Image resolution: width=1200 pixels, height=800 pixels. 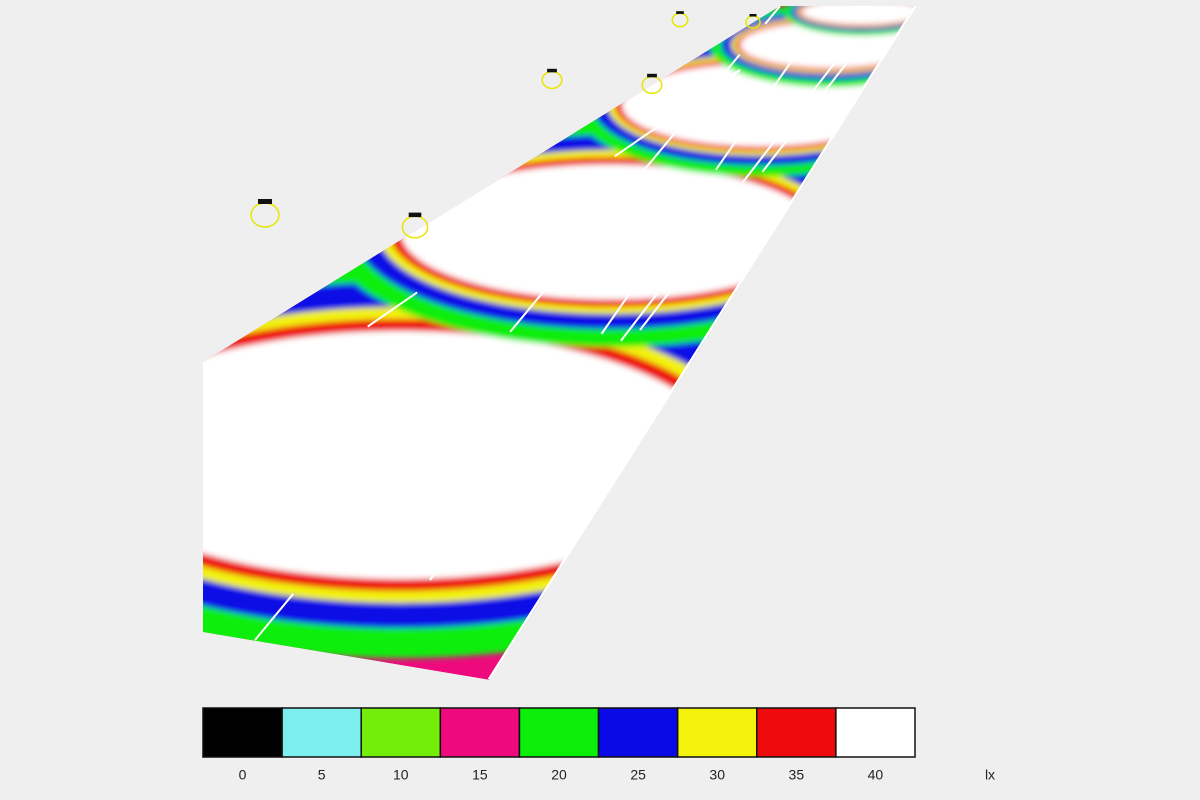 What do you see at coordinates (797, 775) in the screenshot?
I see `legend-label: 35` at bounding box center [797, 775].